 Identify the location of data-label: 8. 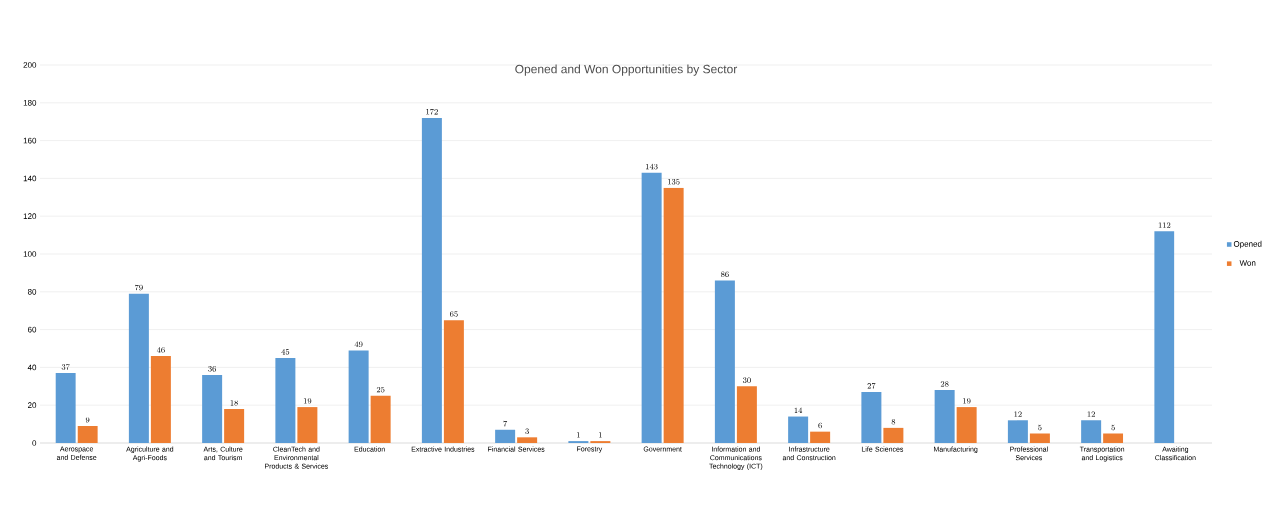
(893, 422).